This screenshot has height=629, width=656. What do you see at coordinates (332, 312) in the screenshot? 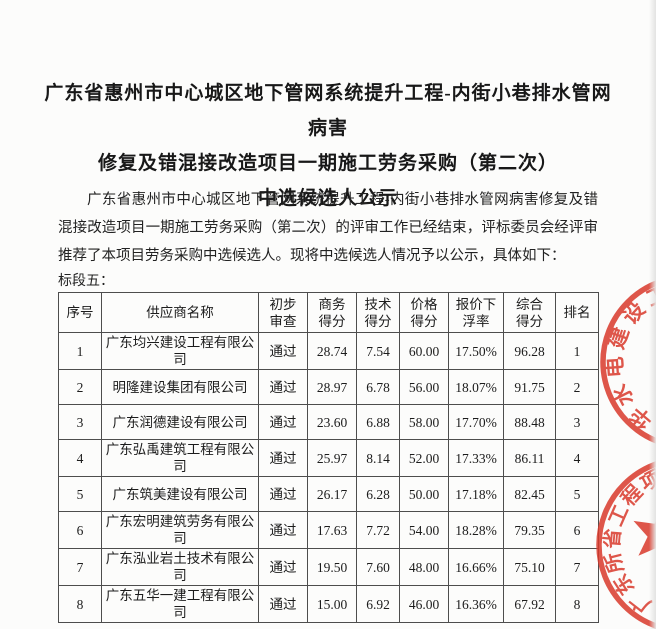
I see `header-business-score: 商务 得分` at bounding box center [332, 312].